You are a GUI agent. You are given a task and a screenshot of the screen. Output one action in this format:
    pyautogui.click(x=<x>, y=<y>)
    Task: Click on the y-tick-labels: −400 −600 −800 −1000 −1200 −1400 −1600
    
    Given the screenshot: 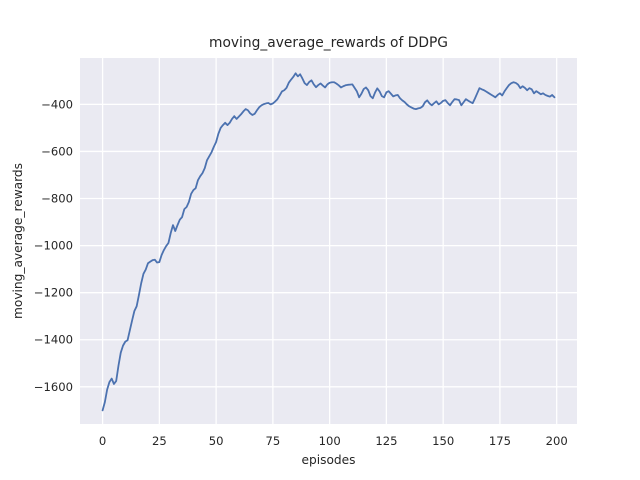 What is the action you would take?
    pyautogui.click(x=53, y=245)
    